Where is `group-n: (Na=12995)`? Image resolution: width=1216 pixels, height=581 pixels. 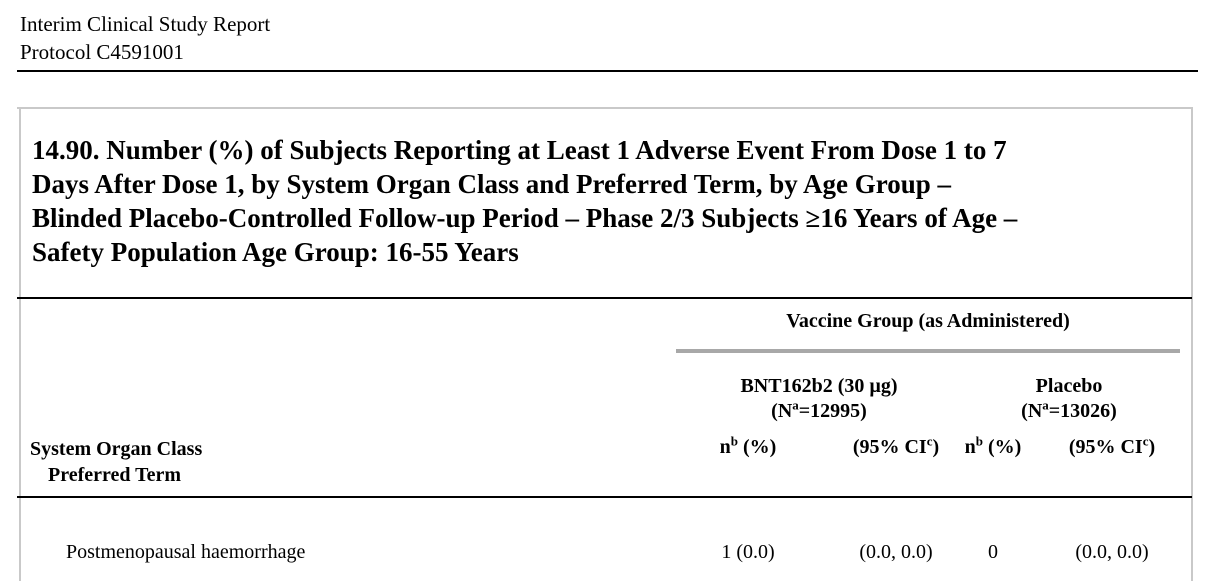 group-n: (Na=12995) is located at coordinates (819, 409).